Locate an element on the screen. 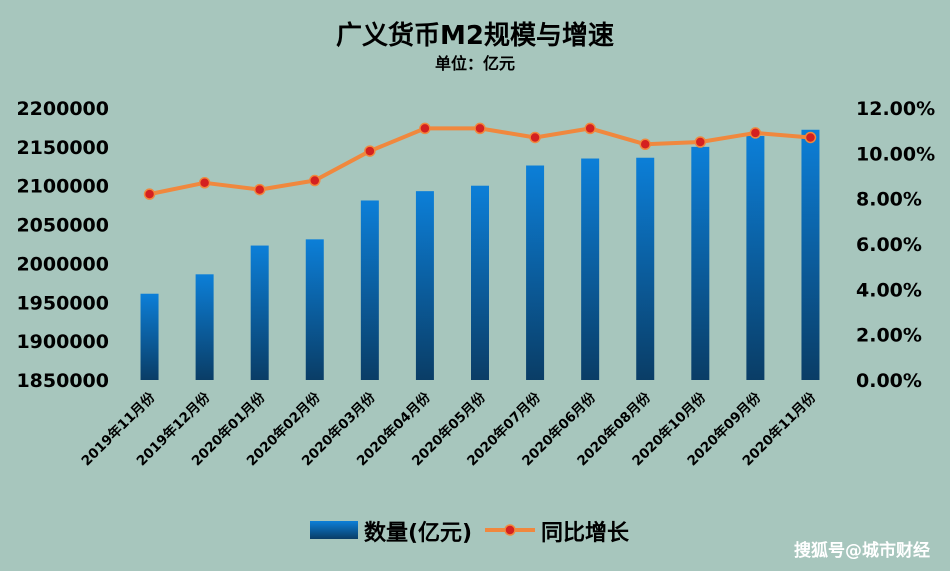  chart-subtitle: 单位：亿元 is located at coordinates (475, 63).